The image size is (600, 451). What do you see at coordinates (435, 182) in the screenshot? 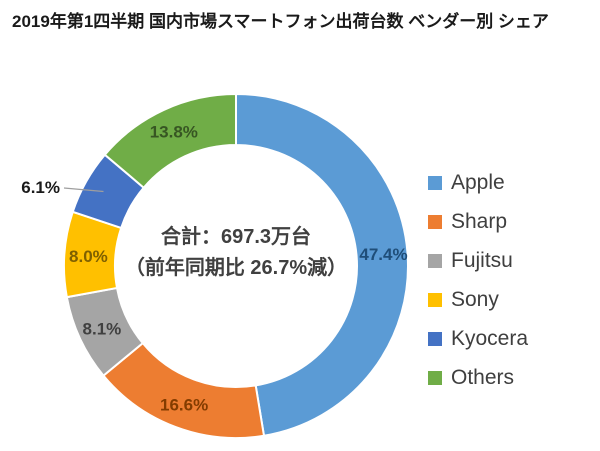
I see `legend-swatch-apple` at bounding box center [435, 182].